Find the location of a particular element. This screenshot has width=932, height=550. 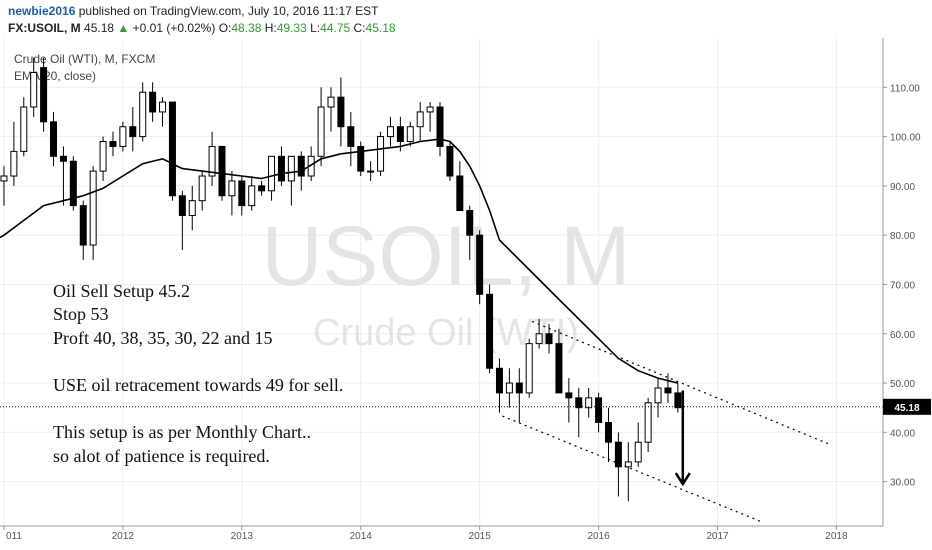

y-tick-label-3: 60.00 is located at coordinates (902, 335).